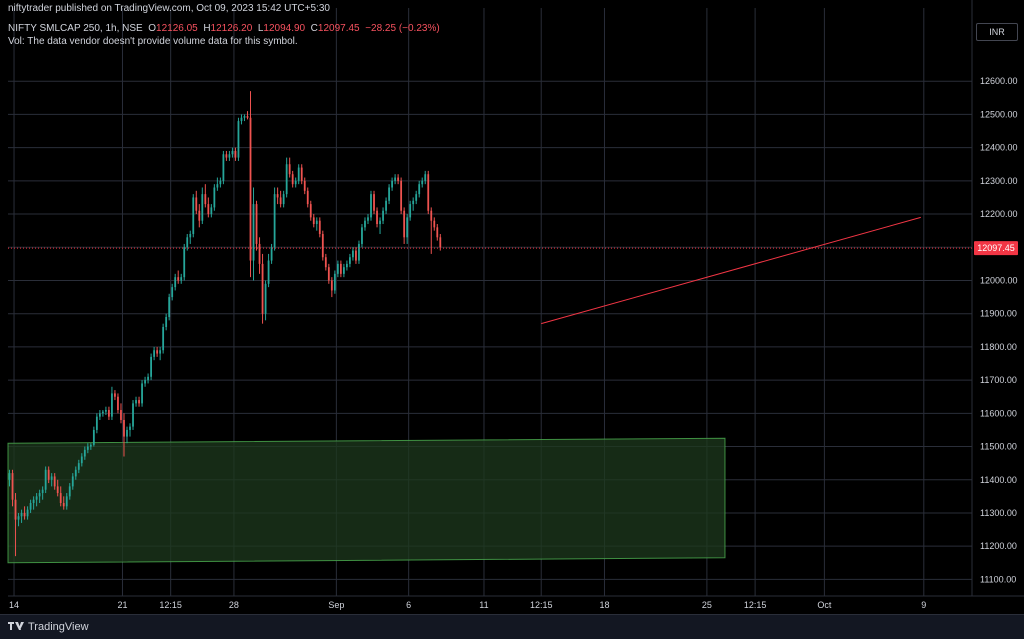  What do you see at coordinates (483, 605) in the screenshot?
I see `x-tick-label: 11` at bounding box center [483, 605].